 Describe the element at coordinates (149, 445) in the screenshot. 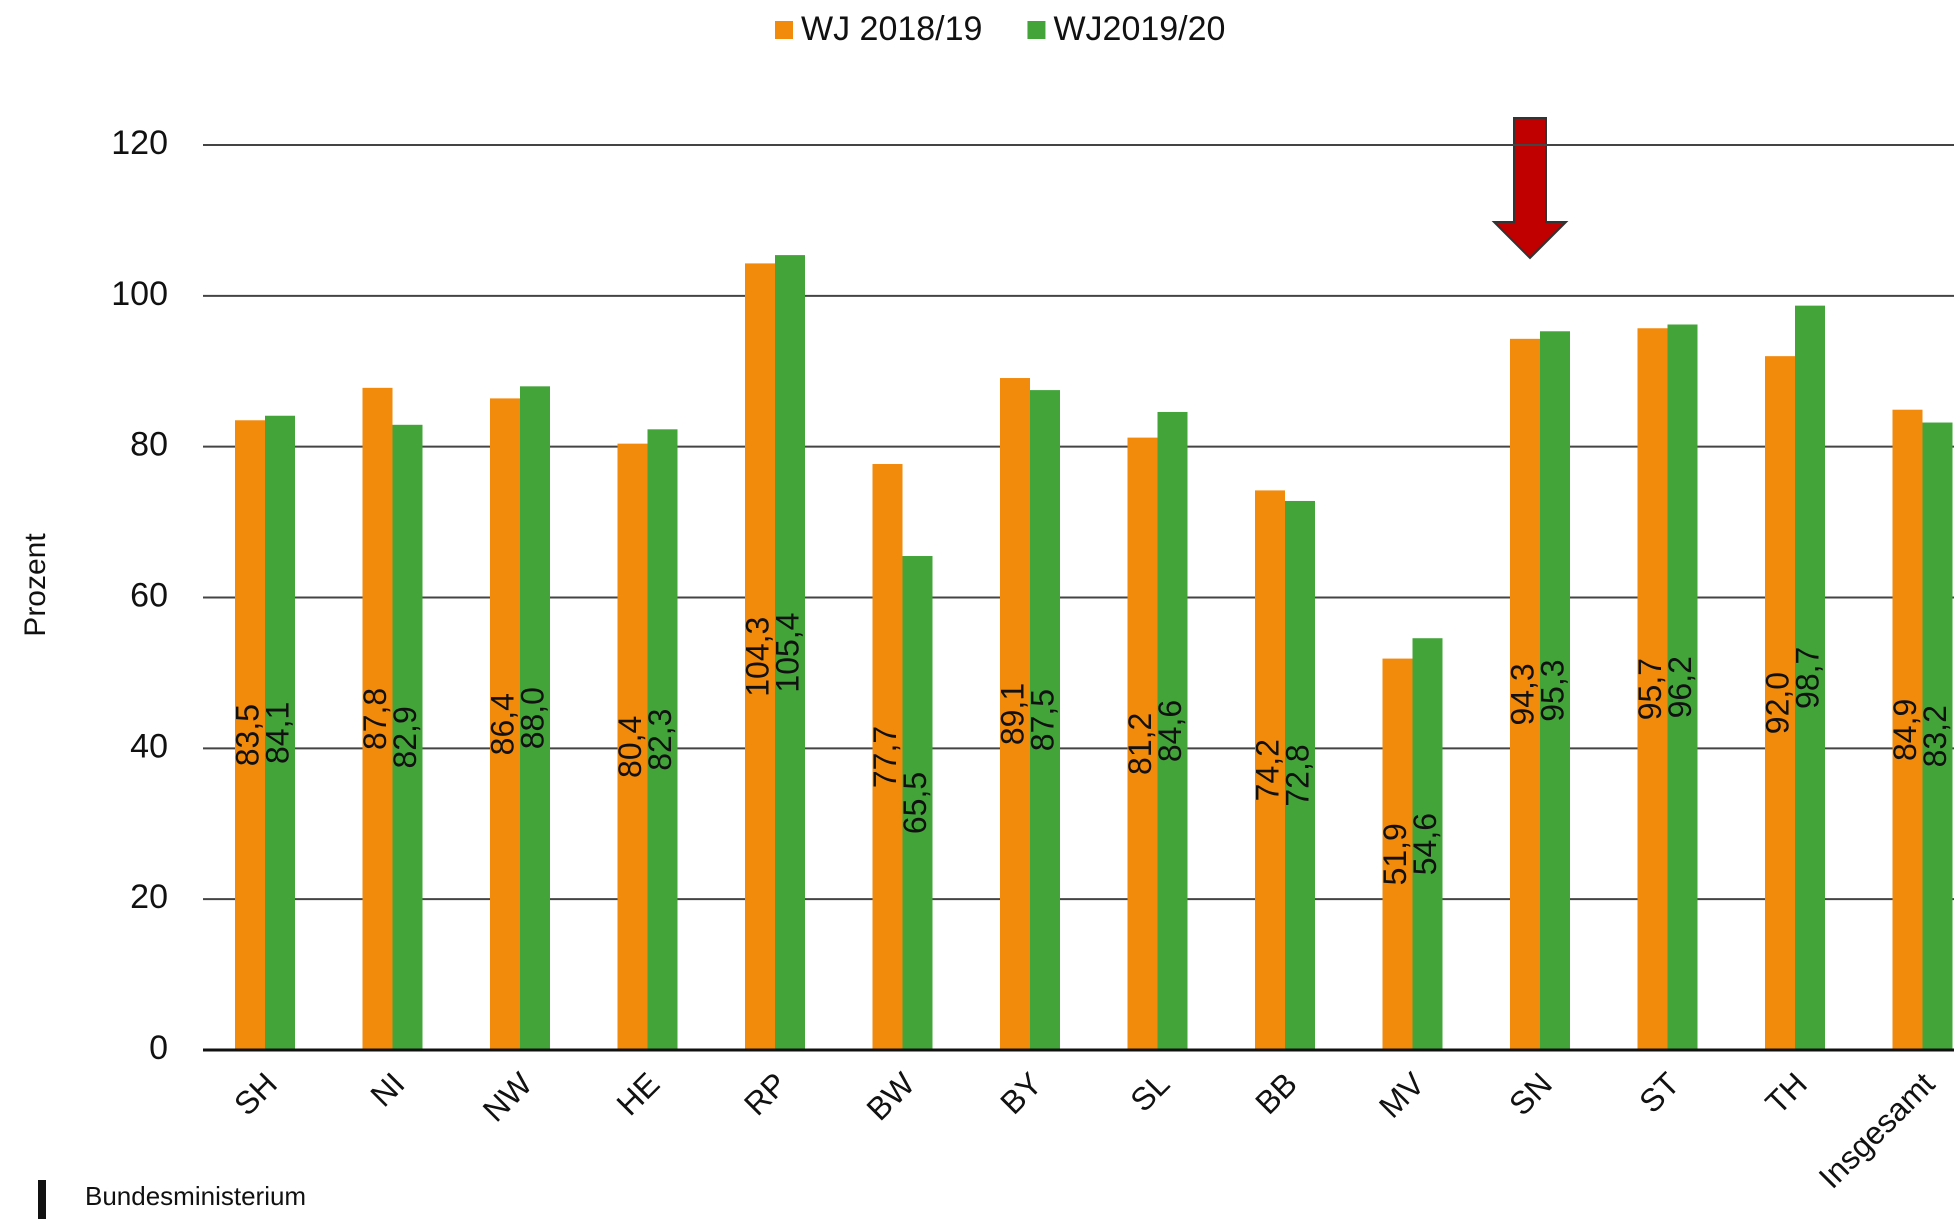

I see `y-tick-label: 80` at that location.